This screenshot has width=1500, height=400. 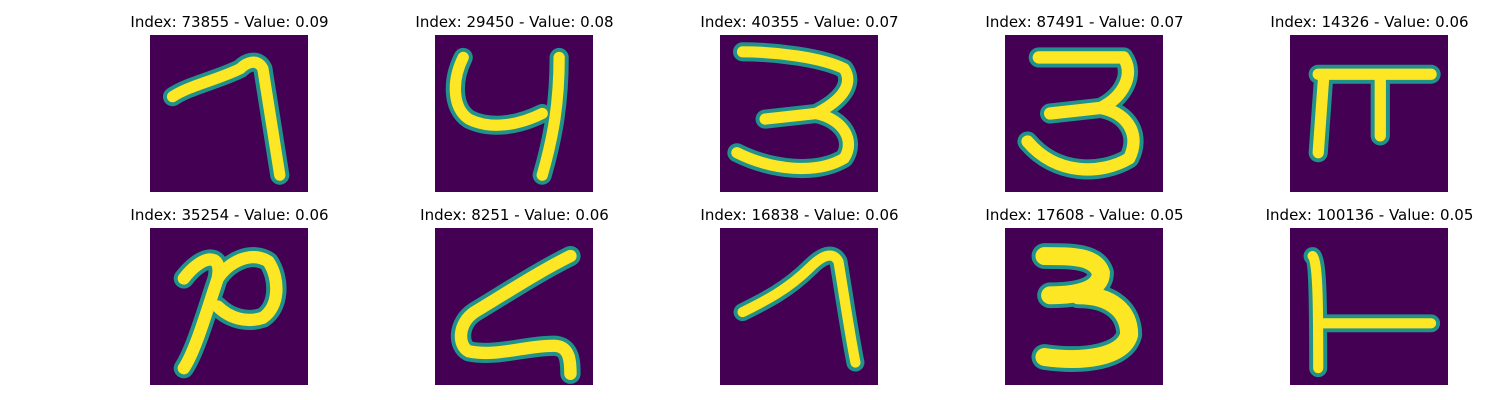 What do you see at coordinates (229, 215) in the screenshot?
I see `panel-title: Index: 35254 - Value: 0.06` at bounding box center [229, 215].